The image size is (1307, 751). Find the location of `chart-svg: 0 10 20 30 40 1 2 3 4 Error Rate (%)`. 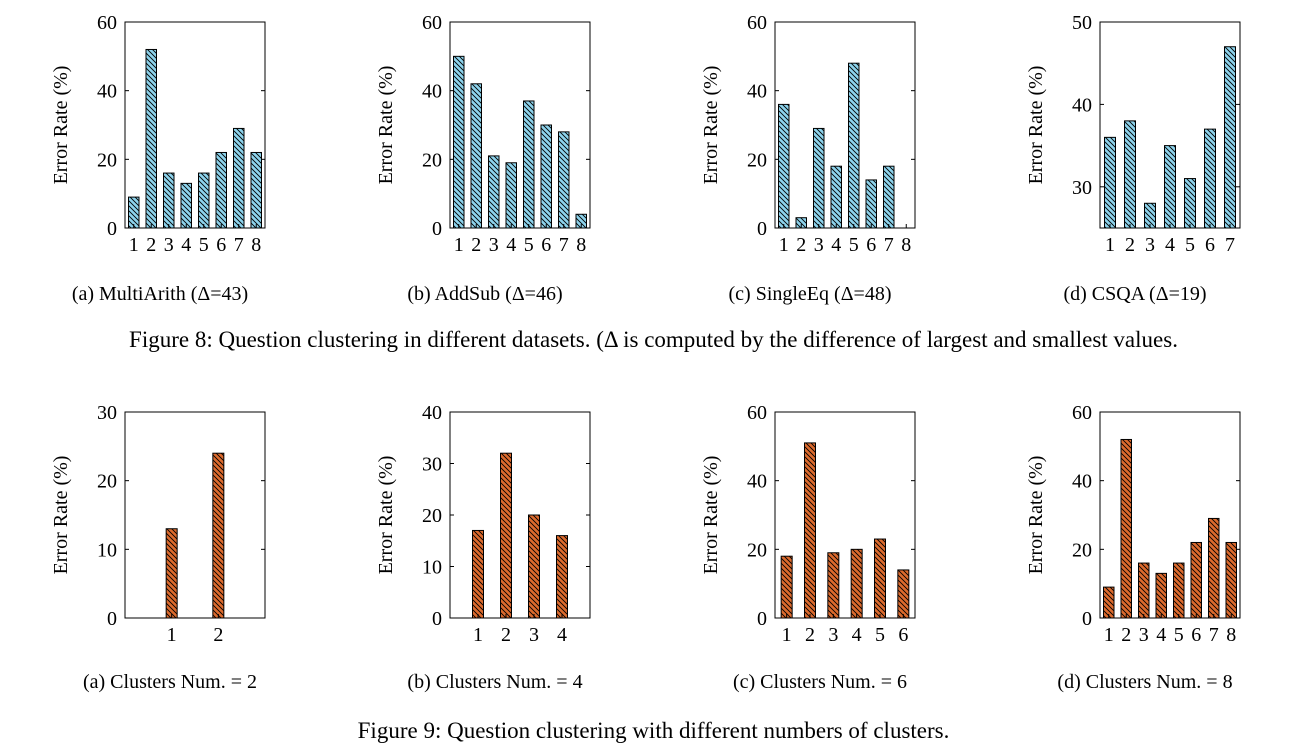

chart-svg: 0 10 20 30 40 1 2 3 4 Error Rate (%) is located at coordinates (483, 524).